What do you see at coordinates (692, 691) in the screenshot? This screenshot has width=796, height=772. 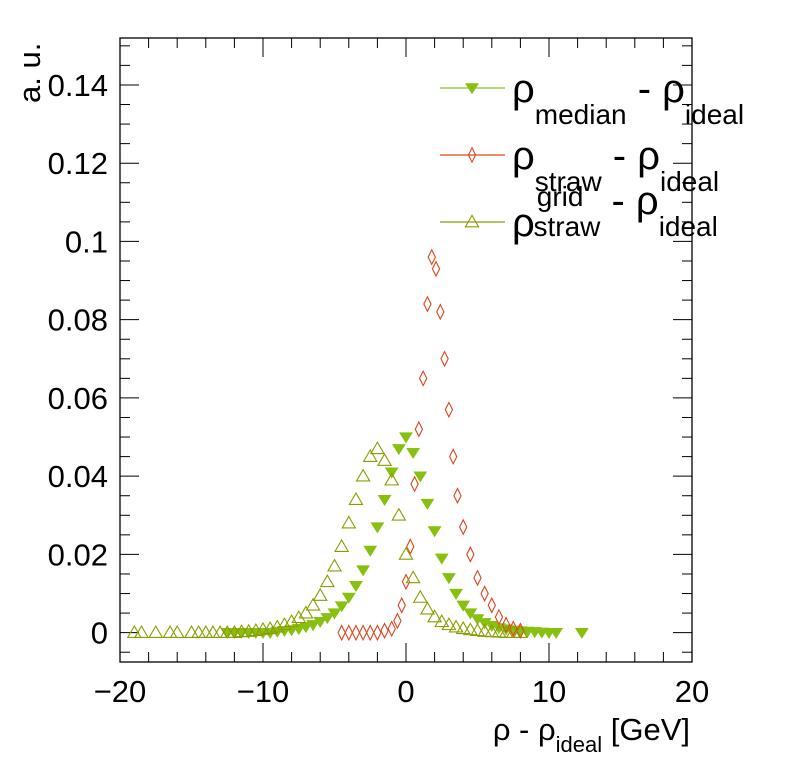 I see `x-tick-label: 20` at bounding box center [692, 691].